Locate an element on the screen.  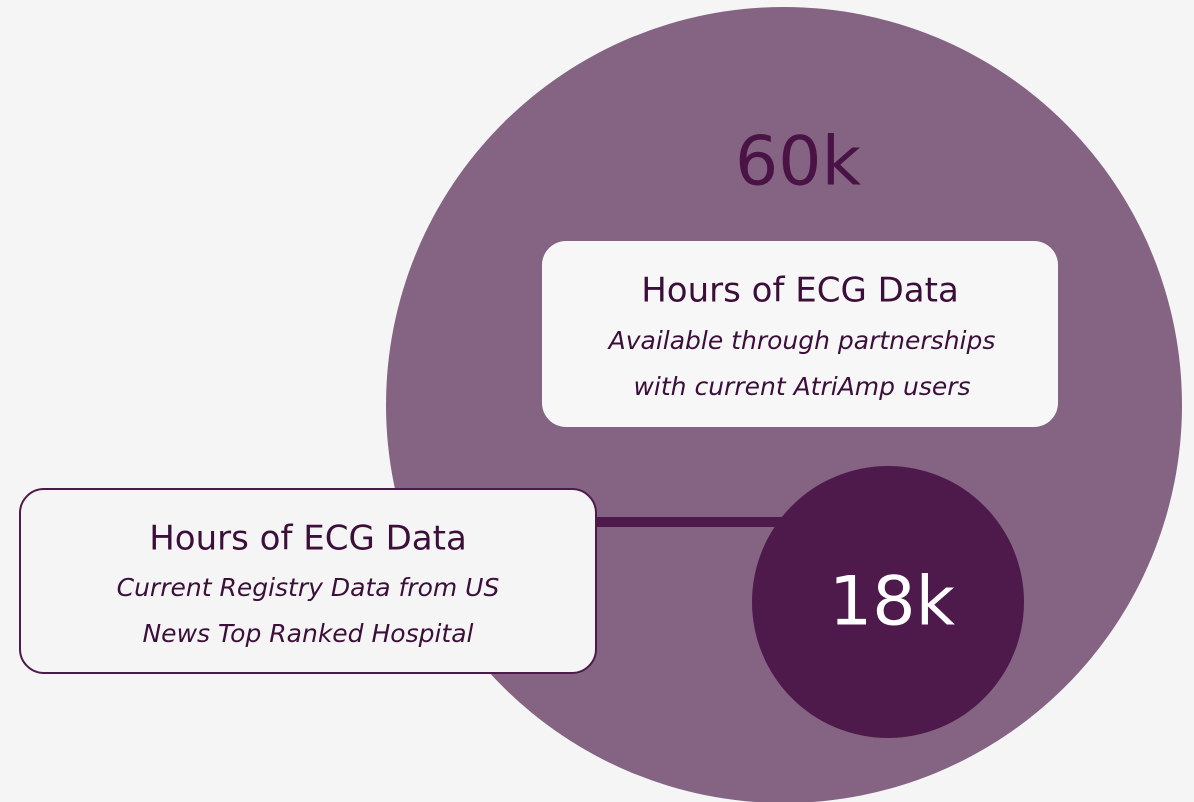
large-label-box is located at coordinates (800, 334).